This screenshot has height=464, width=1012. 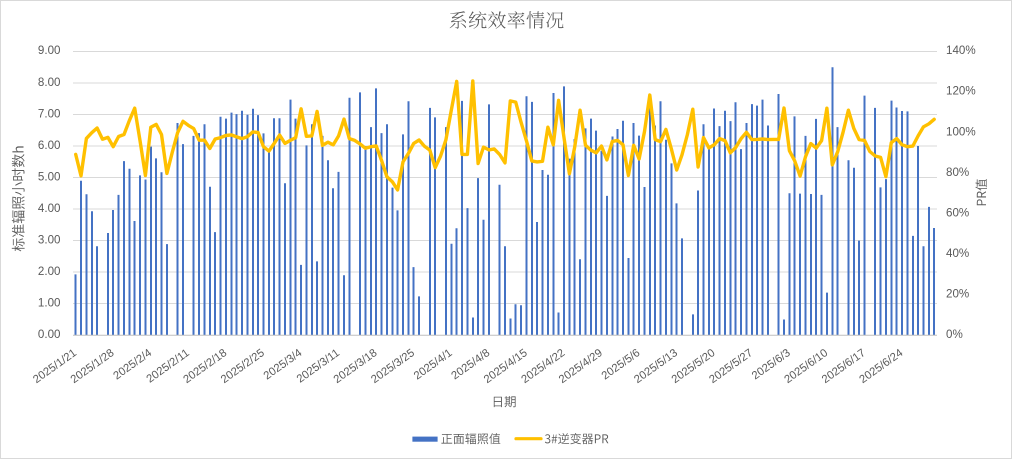 I want to click on svg-text: 0.00, so click(x=49, y=334).